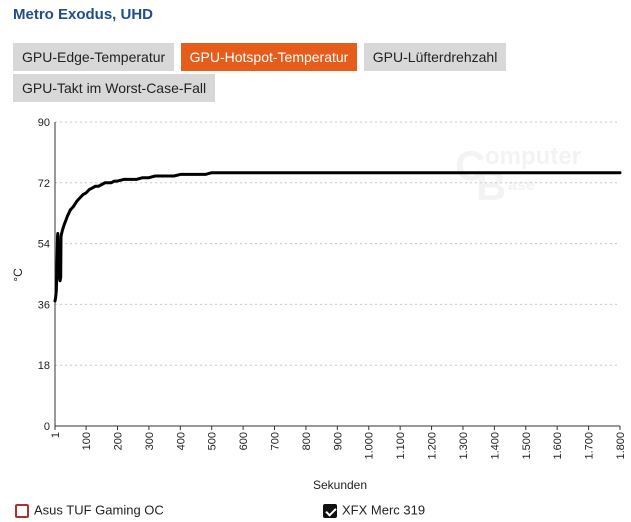 The image size is (631, 522). What do you see at coordinates (276, 441) in the screenshot?
I see `x-tick-label: 700` at bounding box center [276, 441].